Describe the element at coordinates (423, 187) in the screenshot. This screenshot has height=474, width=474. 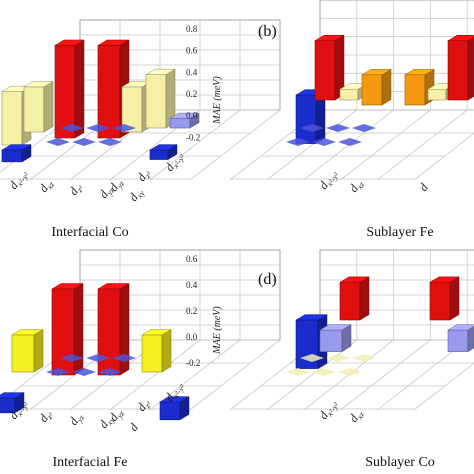
I see `y-orbital-label: d` at that location.